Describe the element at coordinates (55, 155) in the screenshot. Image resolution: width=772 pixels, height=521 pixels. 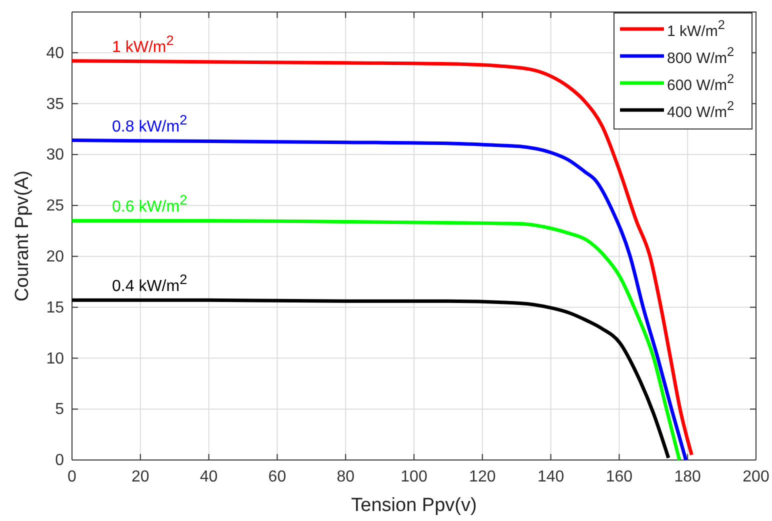
I see `y-tick-label: 30` at that location.